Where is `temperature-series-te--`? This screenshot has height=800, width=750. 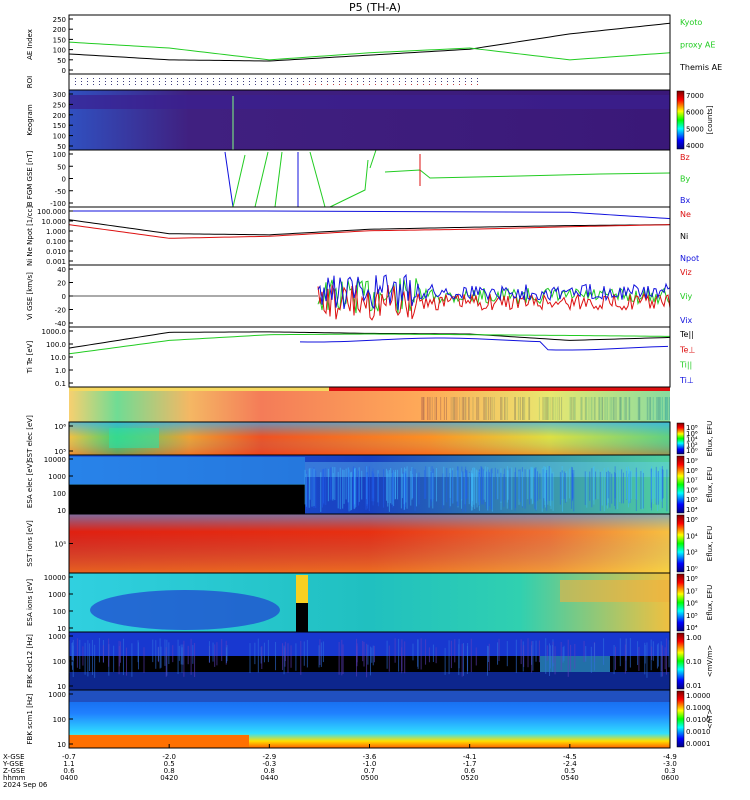
temperature-series-te-- is located at coordinates (369, 340).